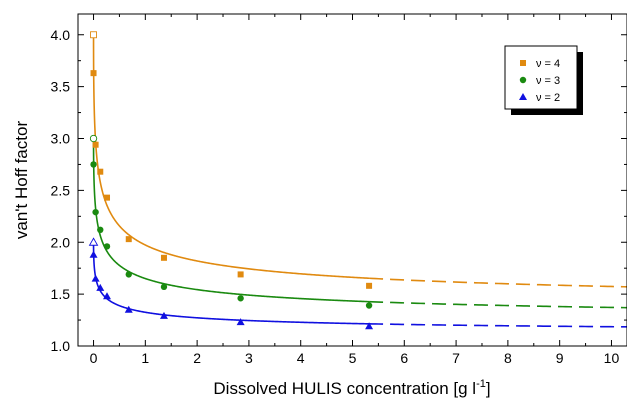 The height and width of the screenshot is (401, 627). What do you see at coordinates (481, 384) in the screenshot?
I see `x-axis-title-superscript: -1` at bounding box center [481, 384].